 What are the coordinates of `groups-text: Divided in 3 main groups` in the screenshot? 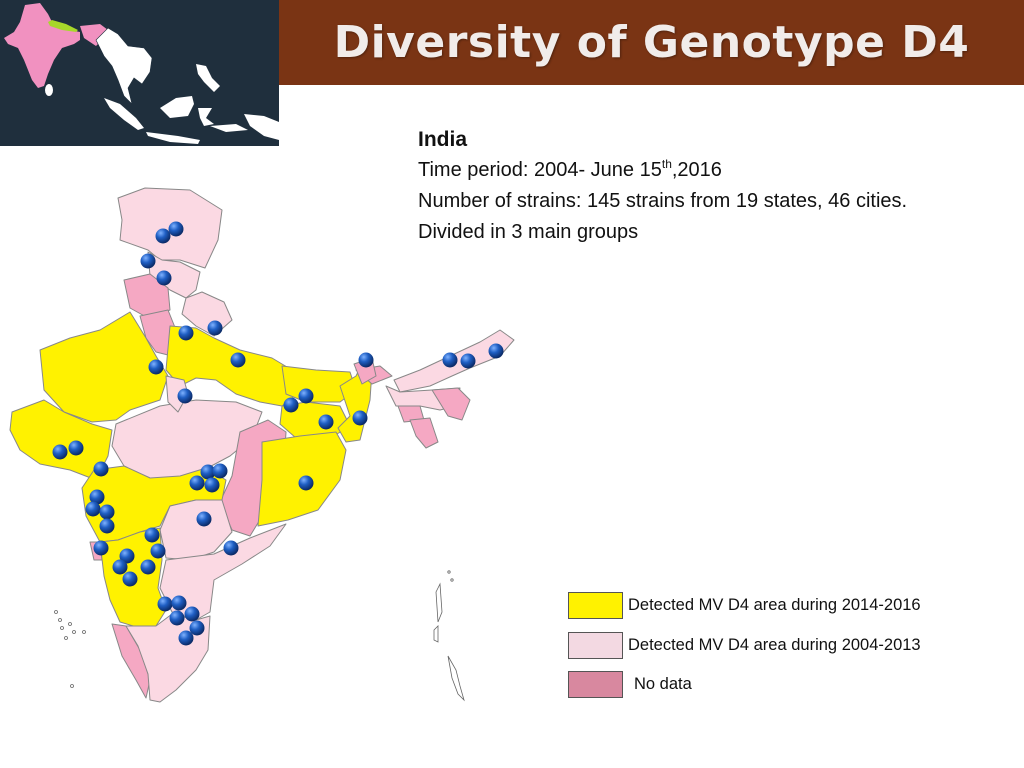 It's located at (528, 232).